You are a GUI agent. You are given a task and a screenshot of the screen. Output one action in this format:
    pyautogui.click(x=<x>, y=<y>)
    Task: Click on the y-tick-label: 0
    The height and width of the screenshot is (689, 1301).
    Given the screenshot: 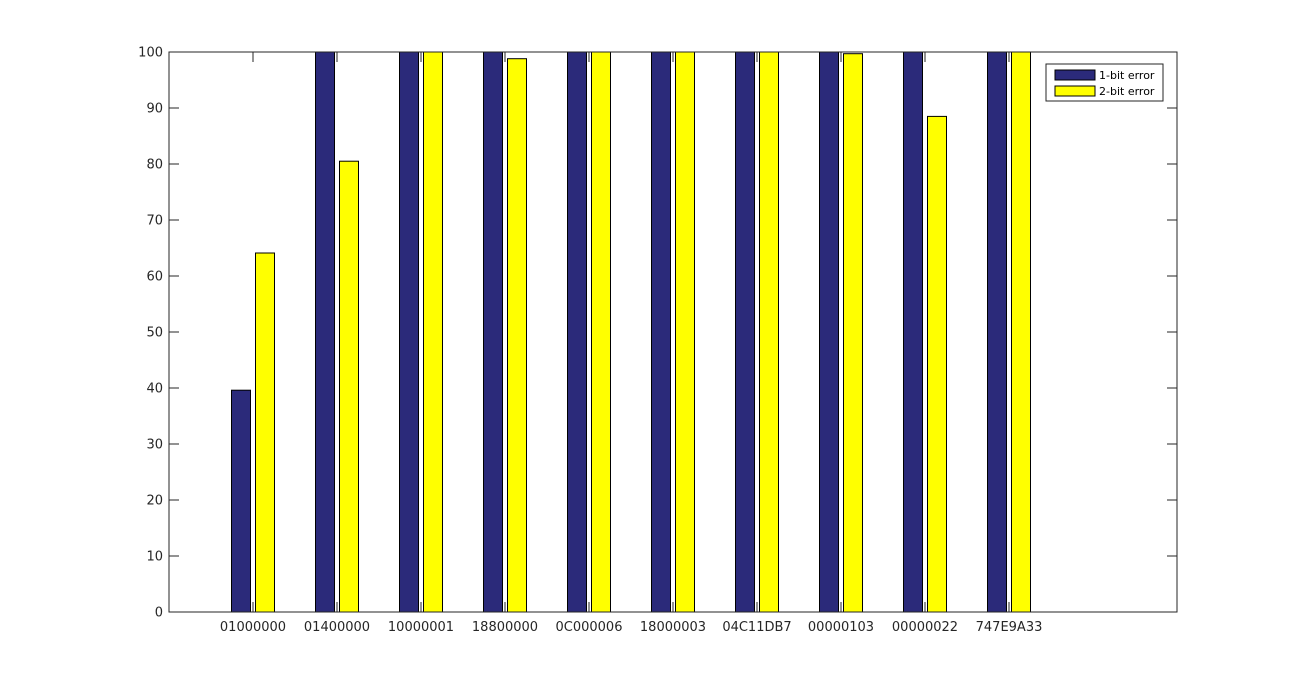 What is the action you would take?
    pyautogui.click(x=159, y=613)
    